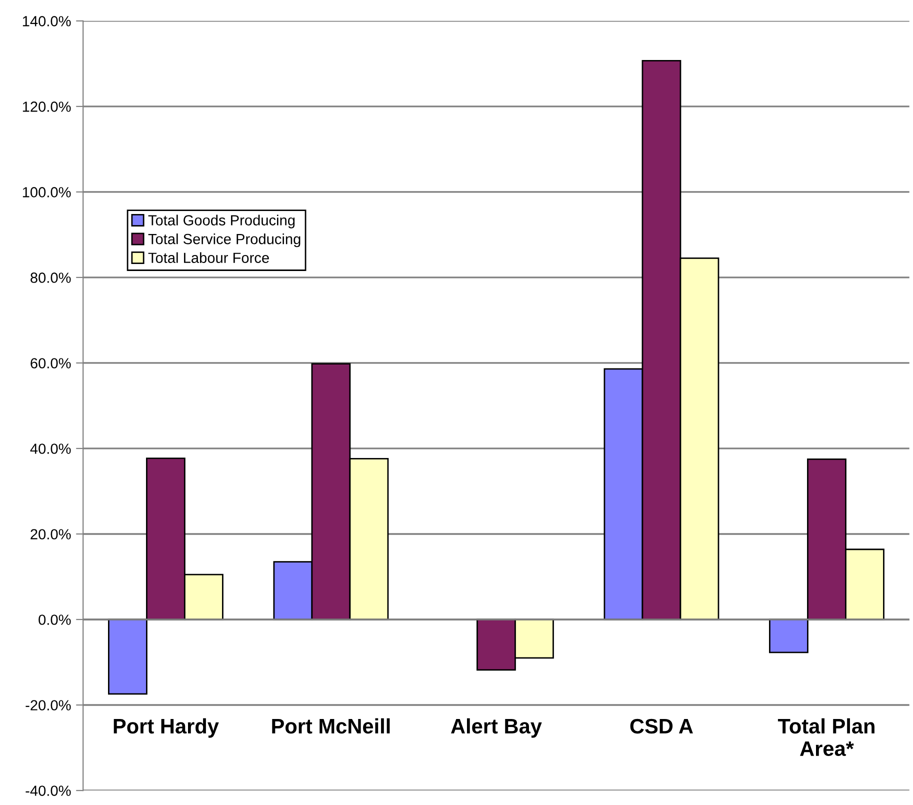 The image size is (913, 805). What do you see at coordinates (50, 534) in the screenshot?
I see `y-tick-label: 20.0%` at bounding box center [50, 534].